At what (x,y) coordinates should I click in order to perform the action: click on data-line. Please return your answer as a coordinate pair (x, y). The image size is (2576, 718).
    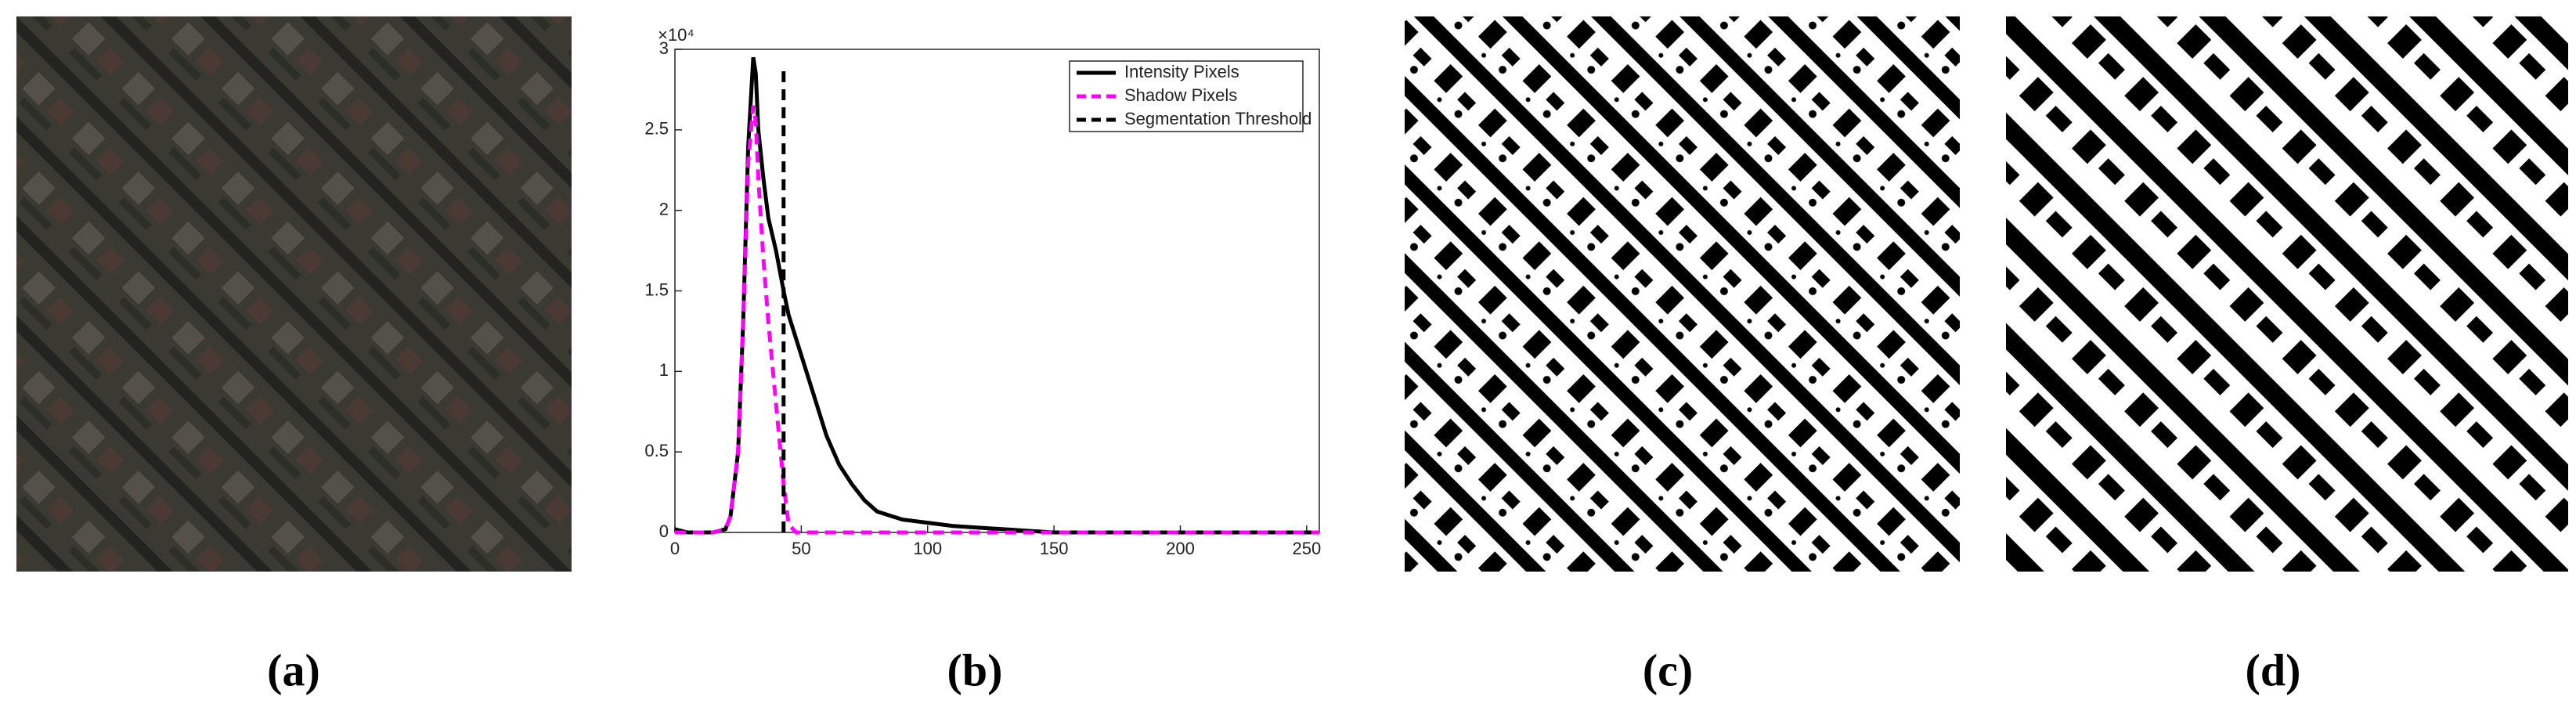
    Looking at the image, I should click on (997, 320).